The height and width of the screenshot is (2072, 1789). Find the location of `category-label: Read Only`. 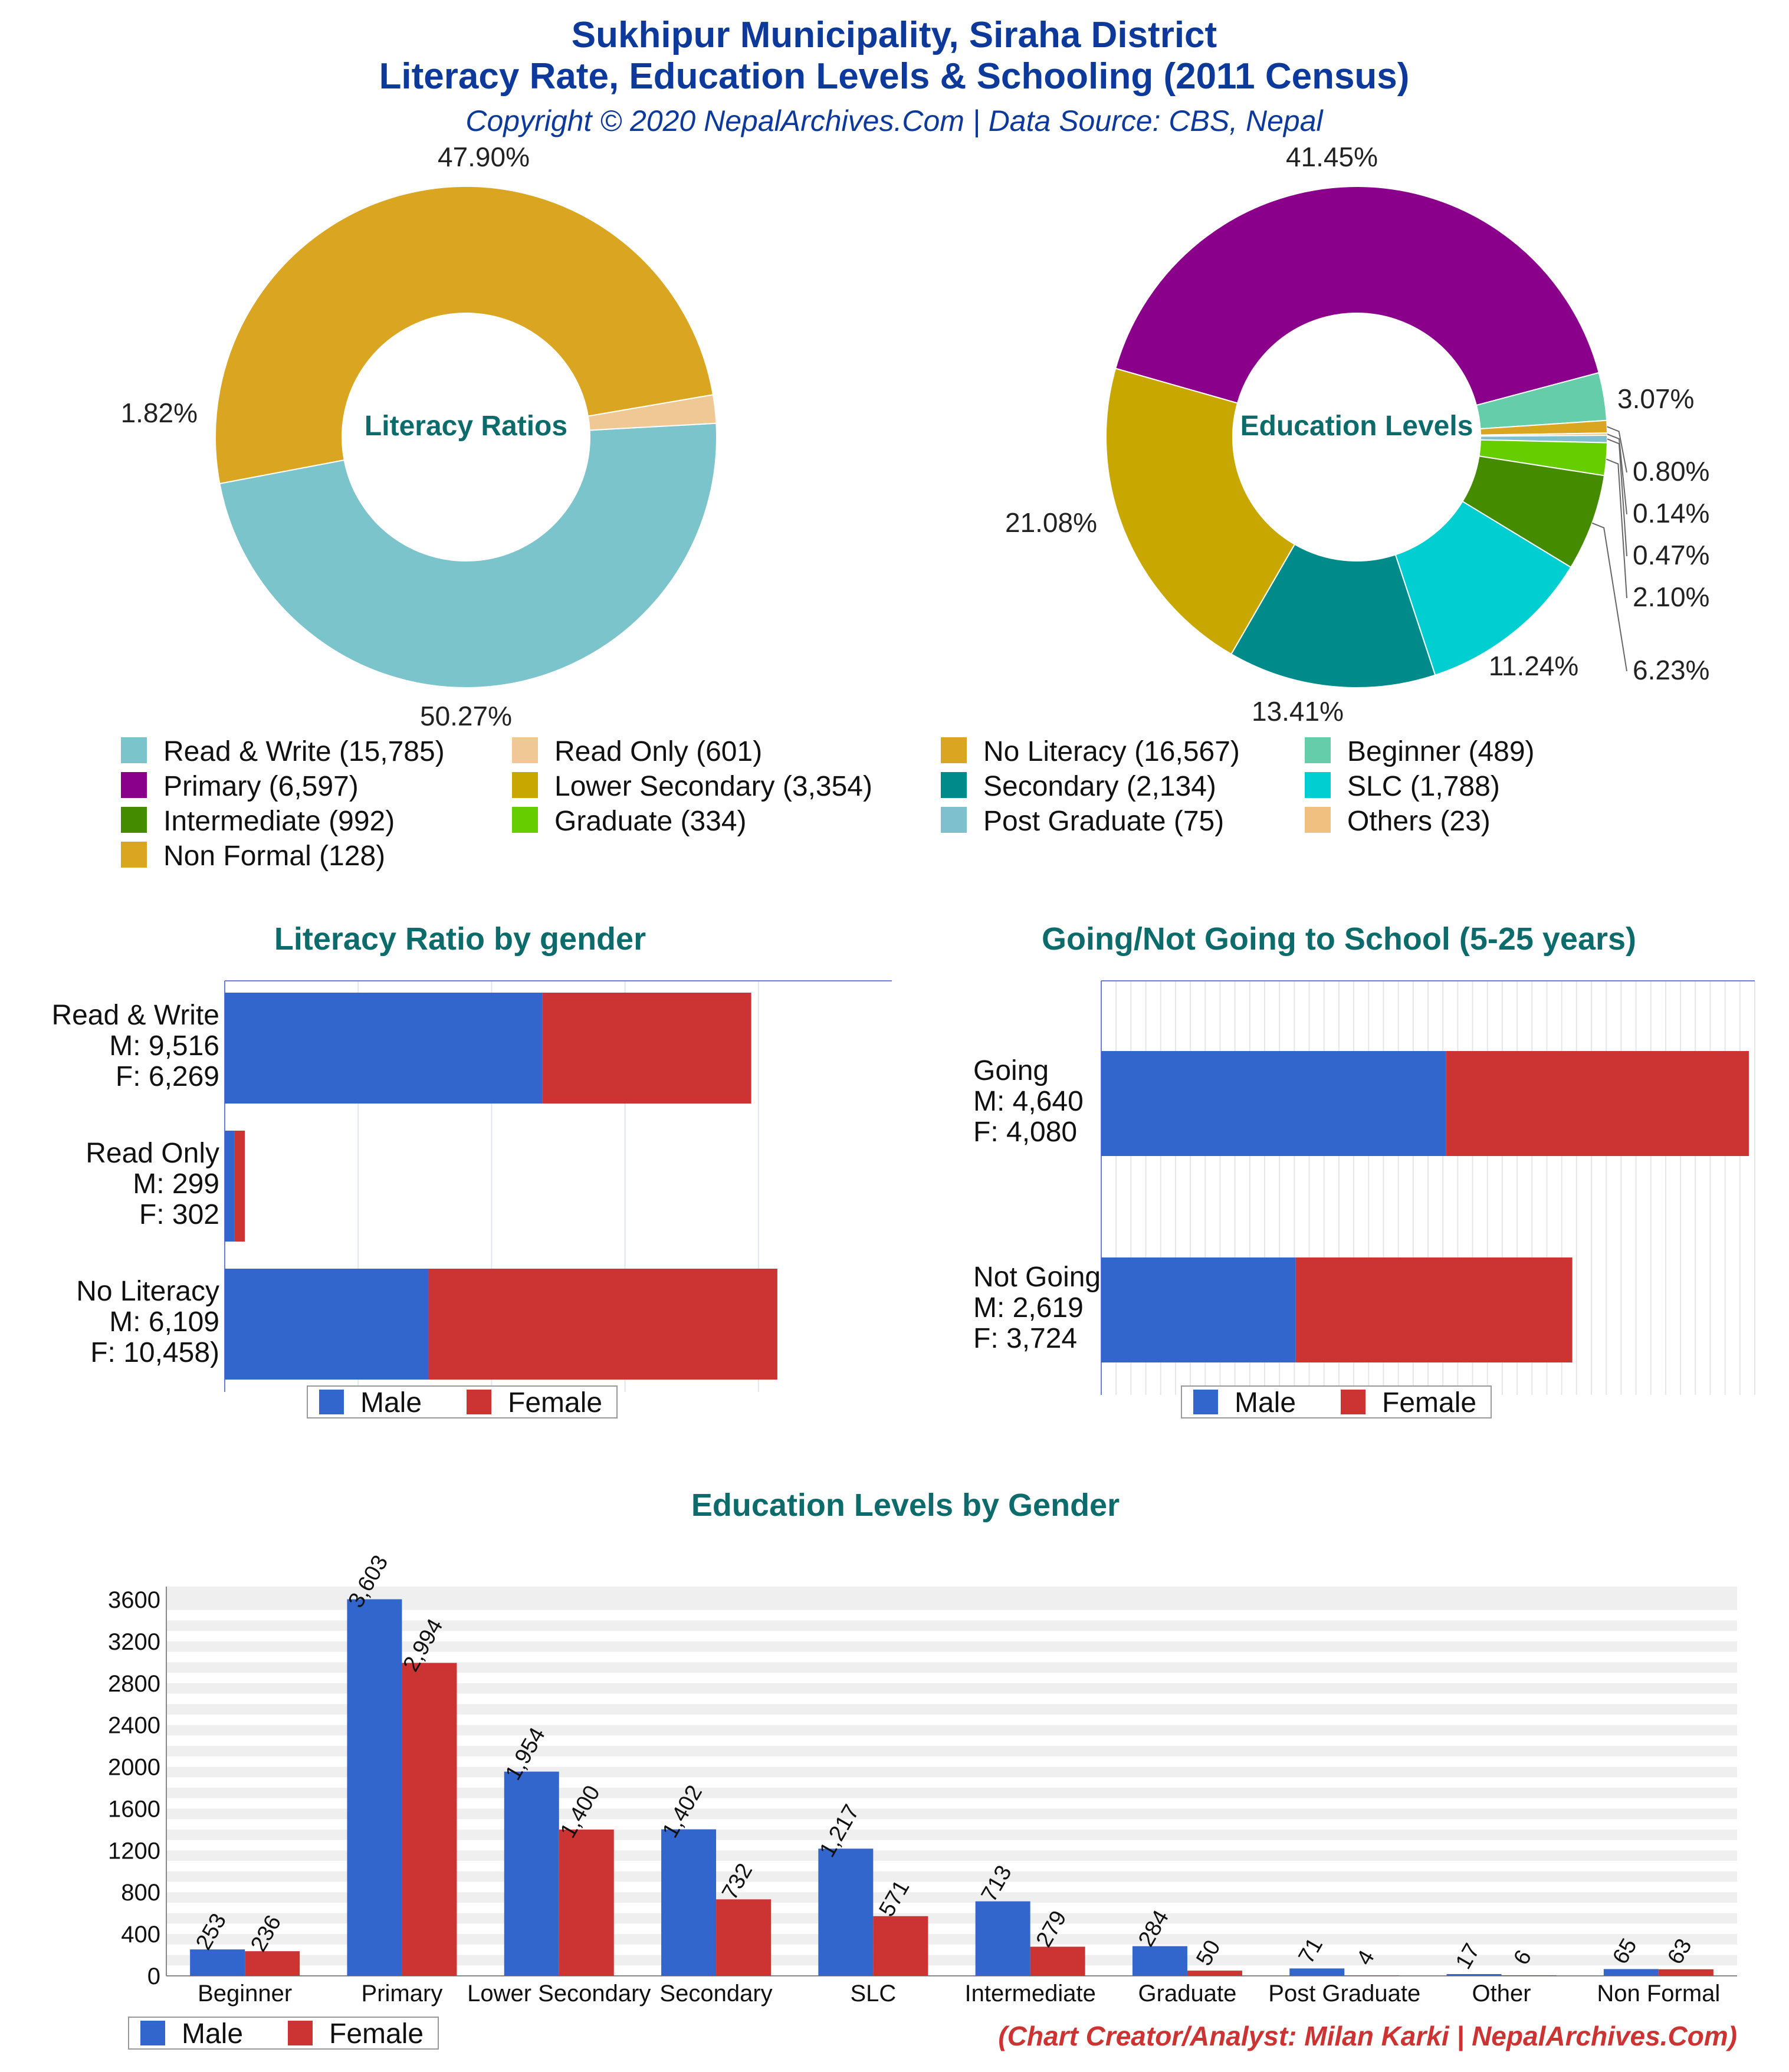

category-label: Read Only is located at coordinates (152, 1153).